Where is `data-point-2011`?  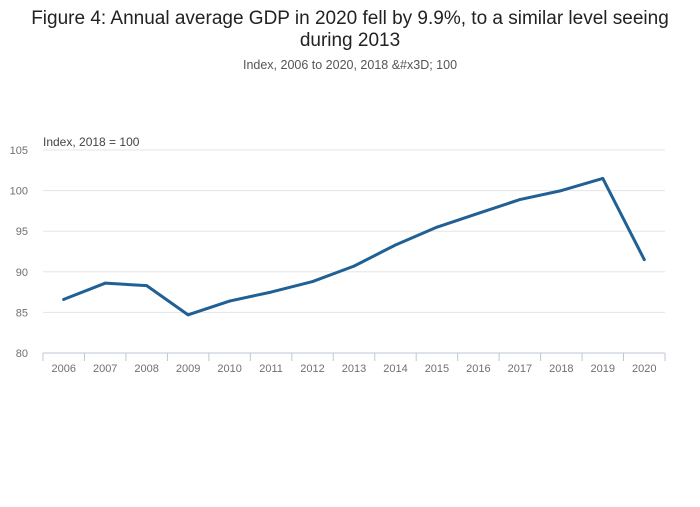
data-point-2011 is located at coordinates (271, 292).